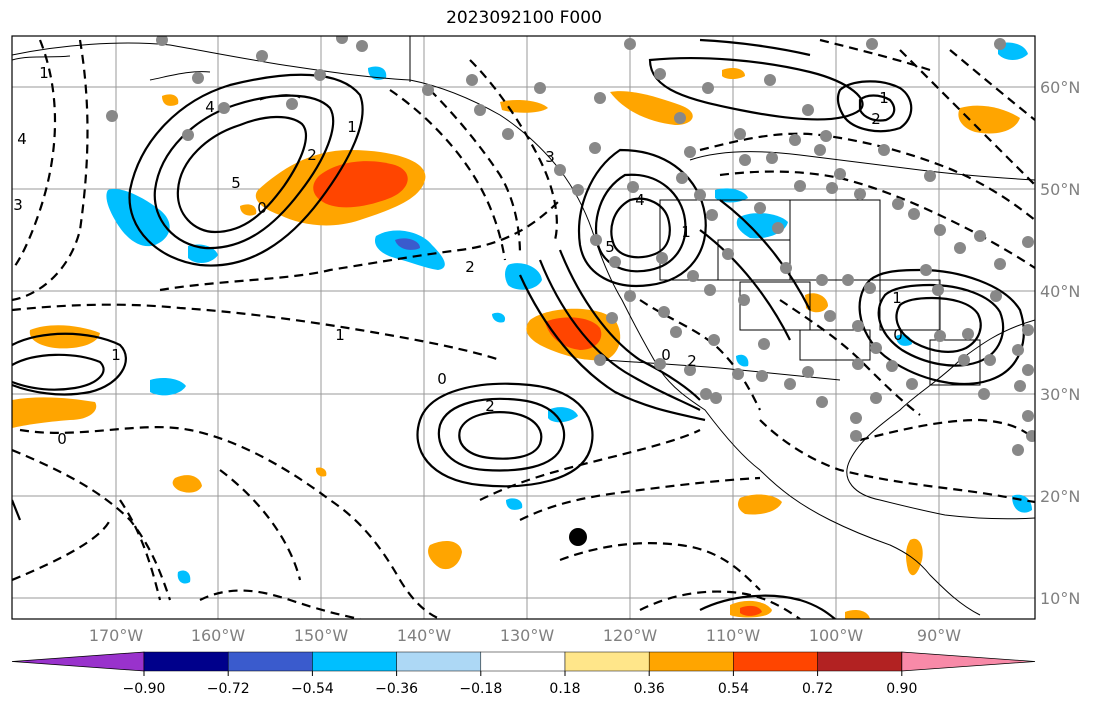  Describe the element at coordinates (733, 635) in the screenshot. I see `longitude-tick-label: 110°W` at that location.